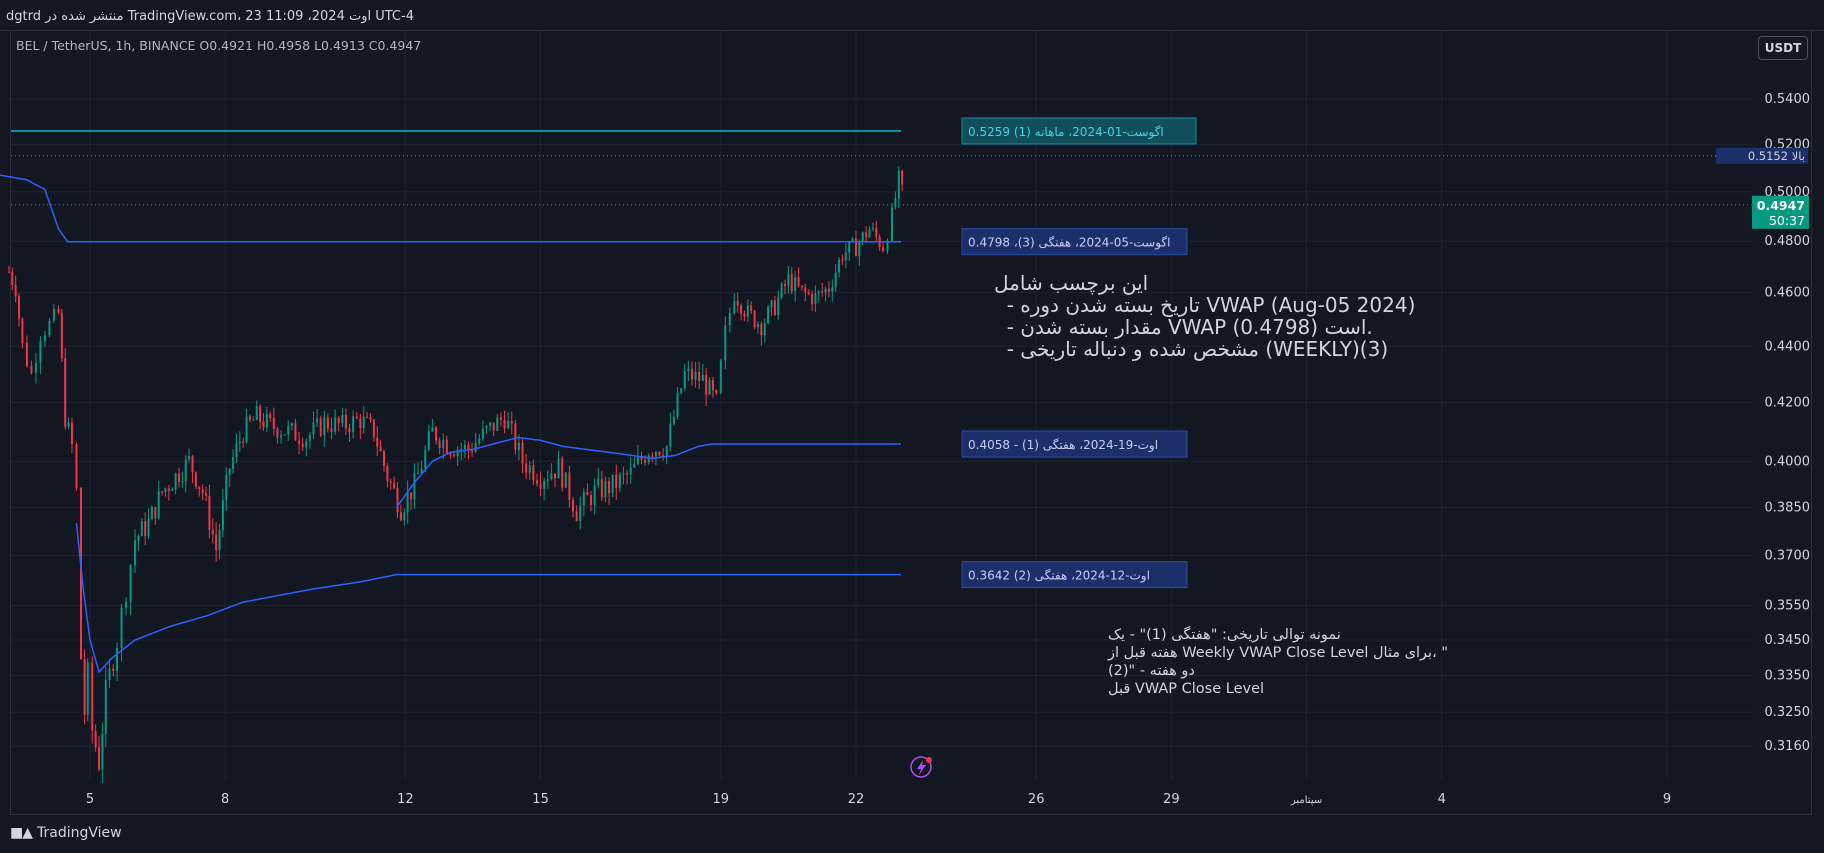  I want to click on x-tick-label: 22, so click(856, 799).